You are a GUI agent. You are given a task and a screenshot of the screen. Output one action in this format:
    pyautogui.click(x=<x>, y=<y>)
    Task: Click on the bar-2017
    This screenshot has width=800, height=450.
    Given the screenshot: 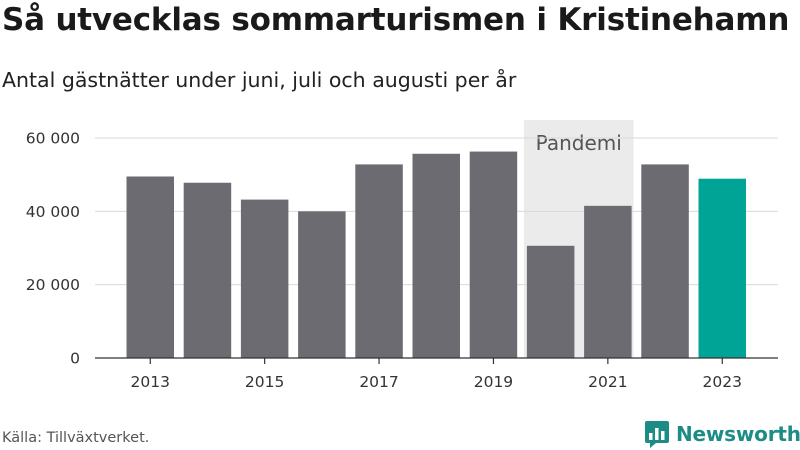 What is the action you would take?
    pyautogui.click(x=379, y=261)
    